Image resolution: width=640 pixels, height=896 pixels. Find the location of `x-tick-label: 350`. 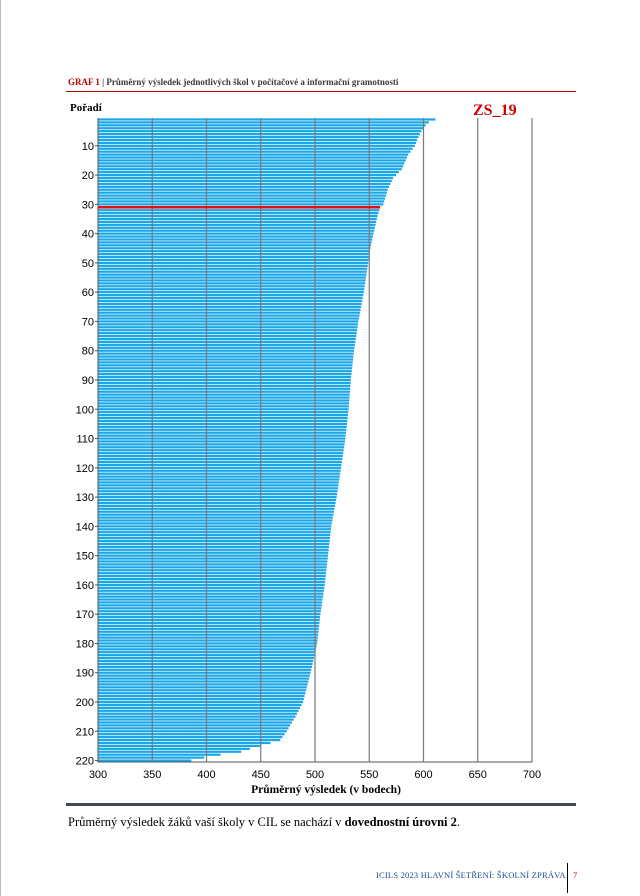

x-tick-label: 350 is located at coordinates (152, 775).